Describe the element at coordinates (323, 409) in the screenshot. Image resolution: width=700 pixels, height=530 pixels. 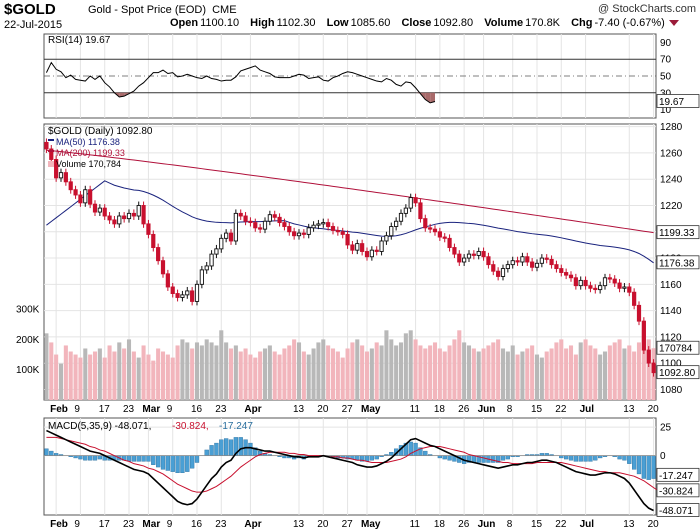
I see `price-x-label-10: 20` at that location.